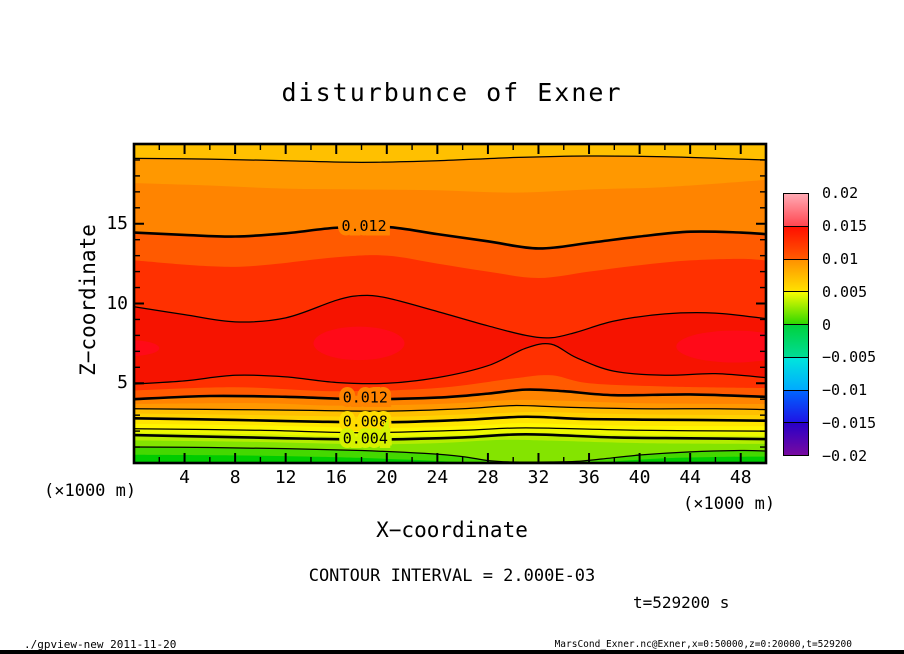 Image resolution: width=904 pixels, height=654 pixels. Describe the element at coordinates (452, 652) in the screenshot. I see `bottom-divider-bar` at that location.